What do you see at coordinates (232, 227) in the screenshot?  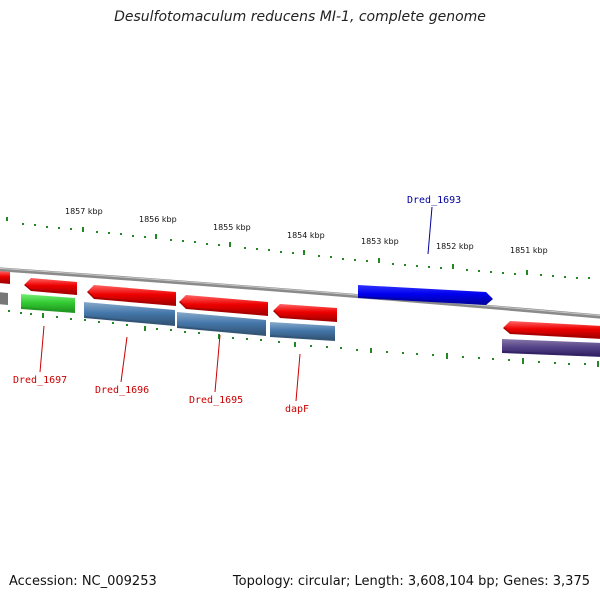 I see `kbp-label-1855: 1855 kbp` at bounding box center [232, 227].